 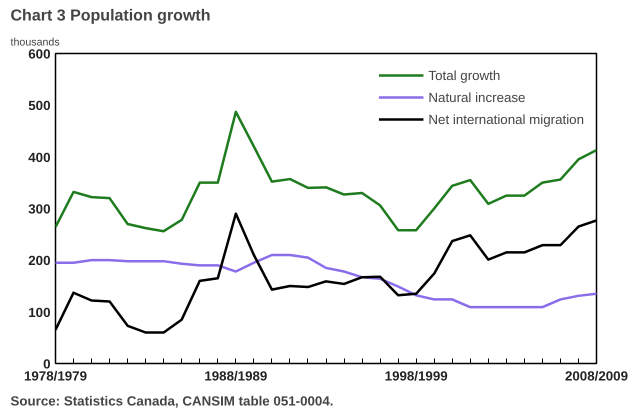 I want to click on y-tick-label: 400, so click(x=39, y=157).